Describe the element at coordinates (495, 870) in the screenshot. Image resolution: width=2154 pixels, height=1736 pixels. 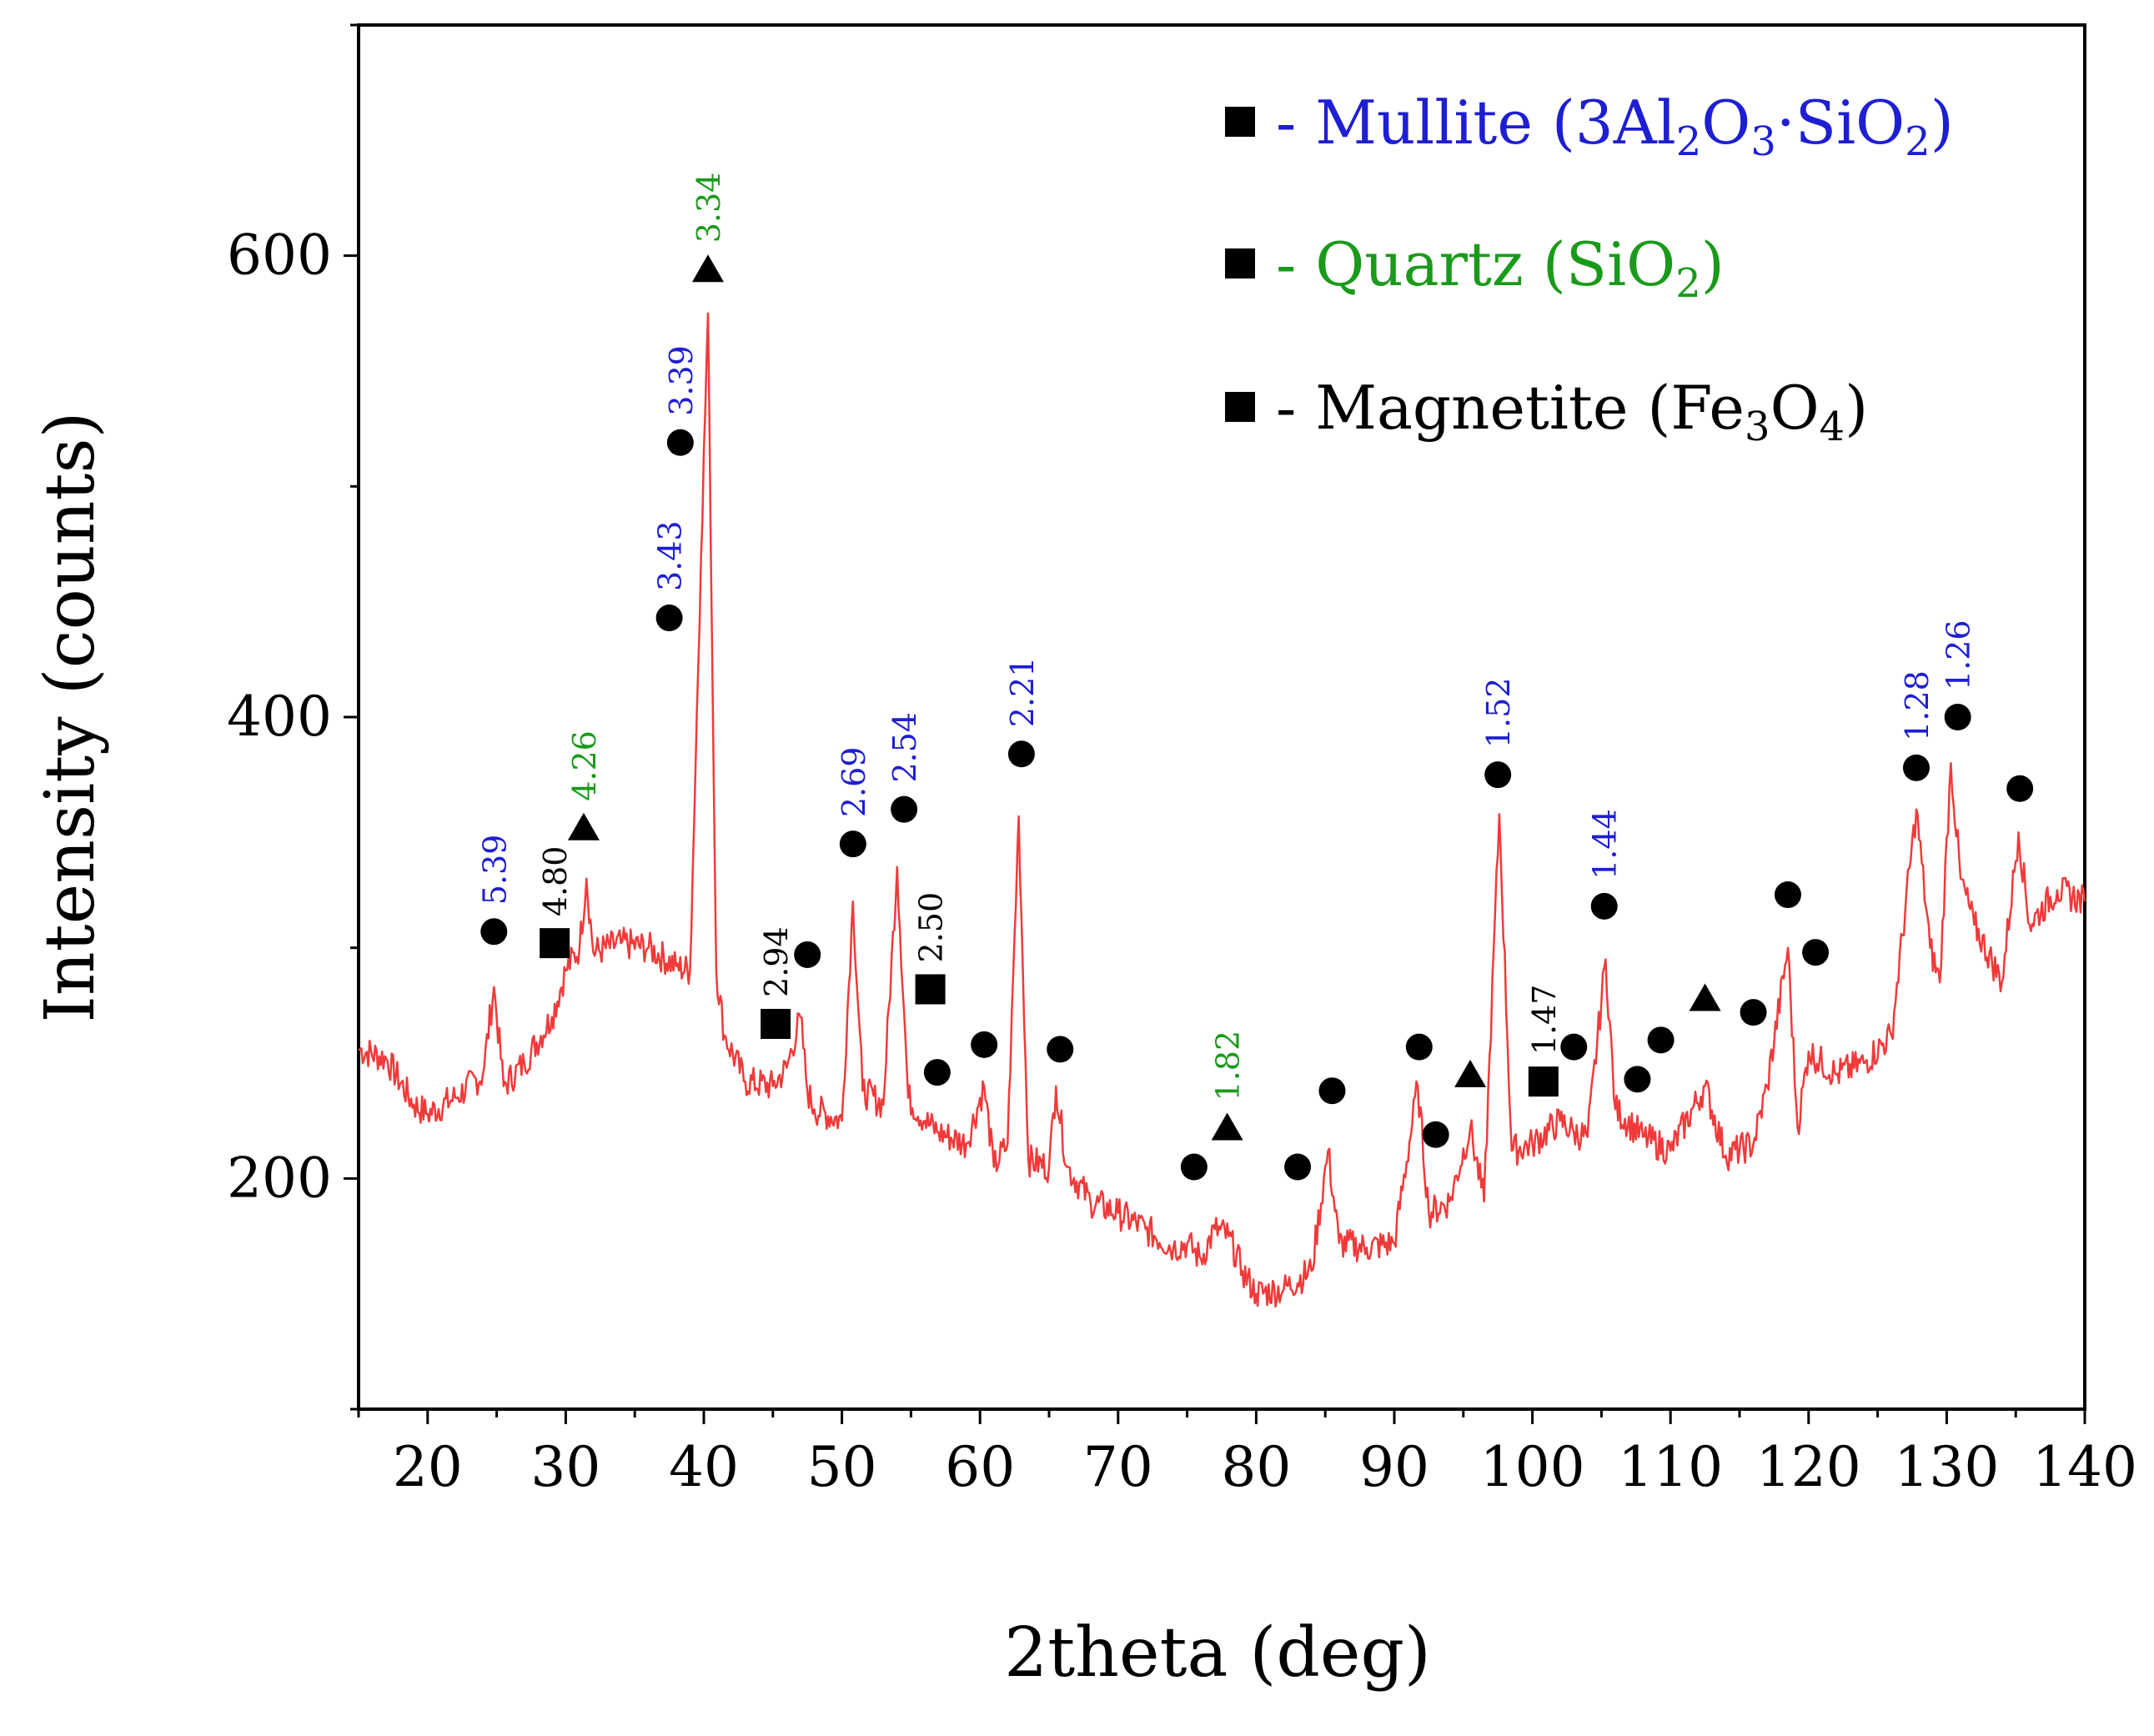
I see `peak-d-spacing-label: 5.39` at that location.